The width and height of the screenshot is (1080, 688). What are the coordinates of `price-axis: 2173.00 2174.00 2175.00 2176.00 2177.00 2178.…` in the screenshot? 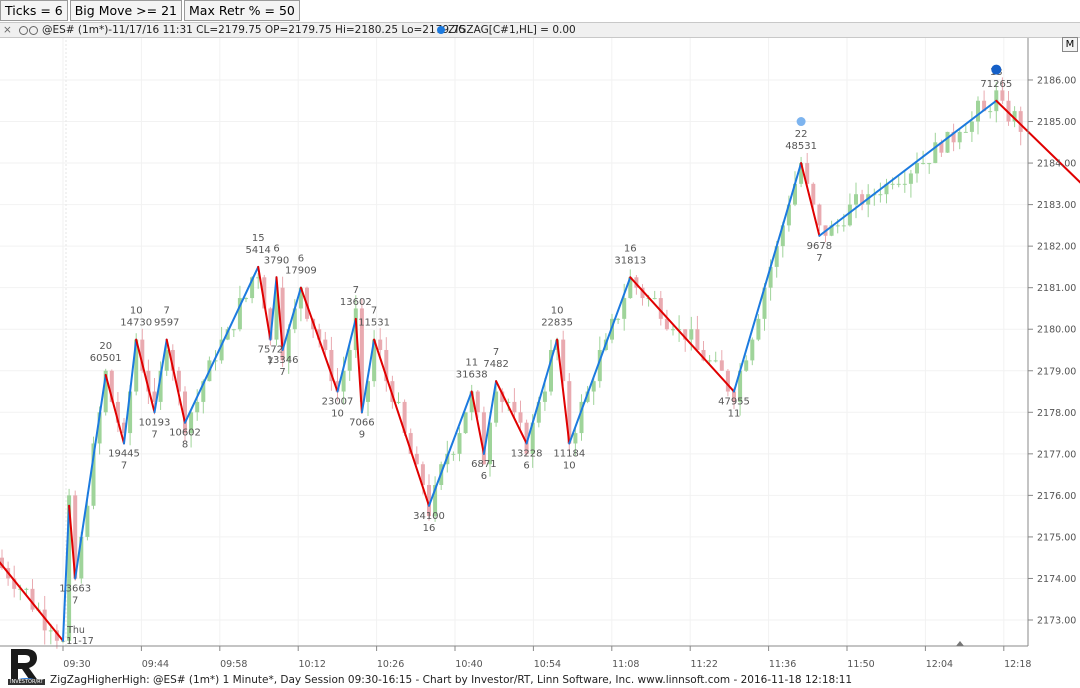 It's located at (1052, 351).